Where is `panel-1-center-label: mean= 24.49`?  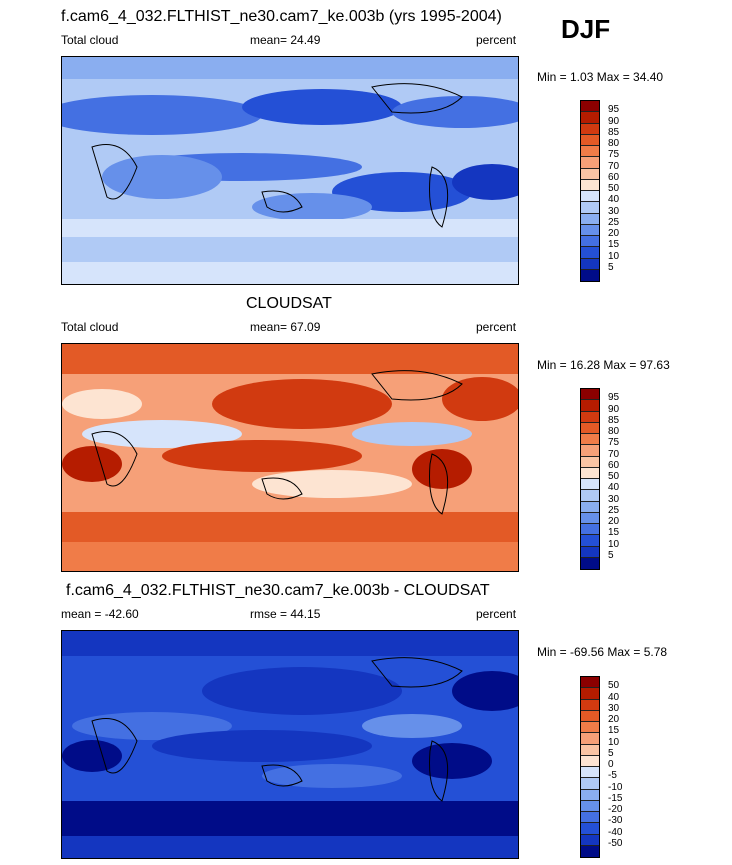 panel-1-center-label: mean= 24.49 is located at coordinates (285, 40).